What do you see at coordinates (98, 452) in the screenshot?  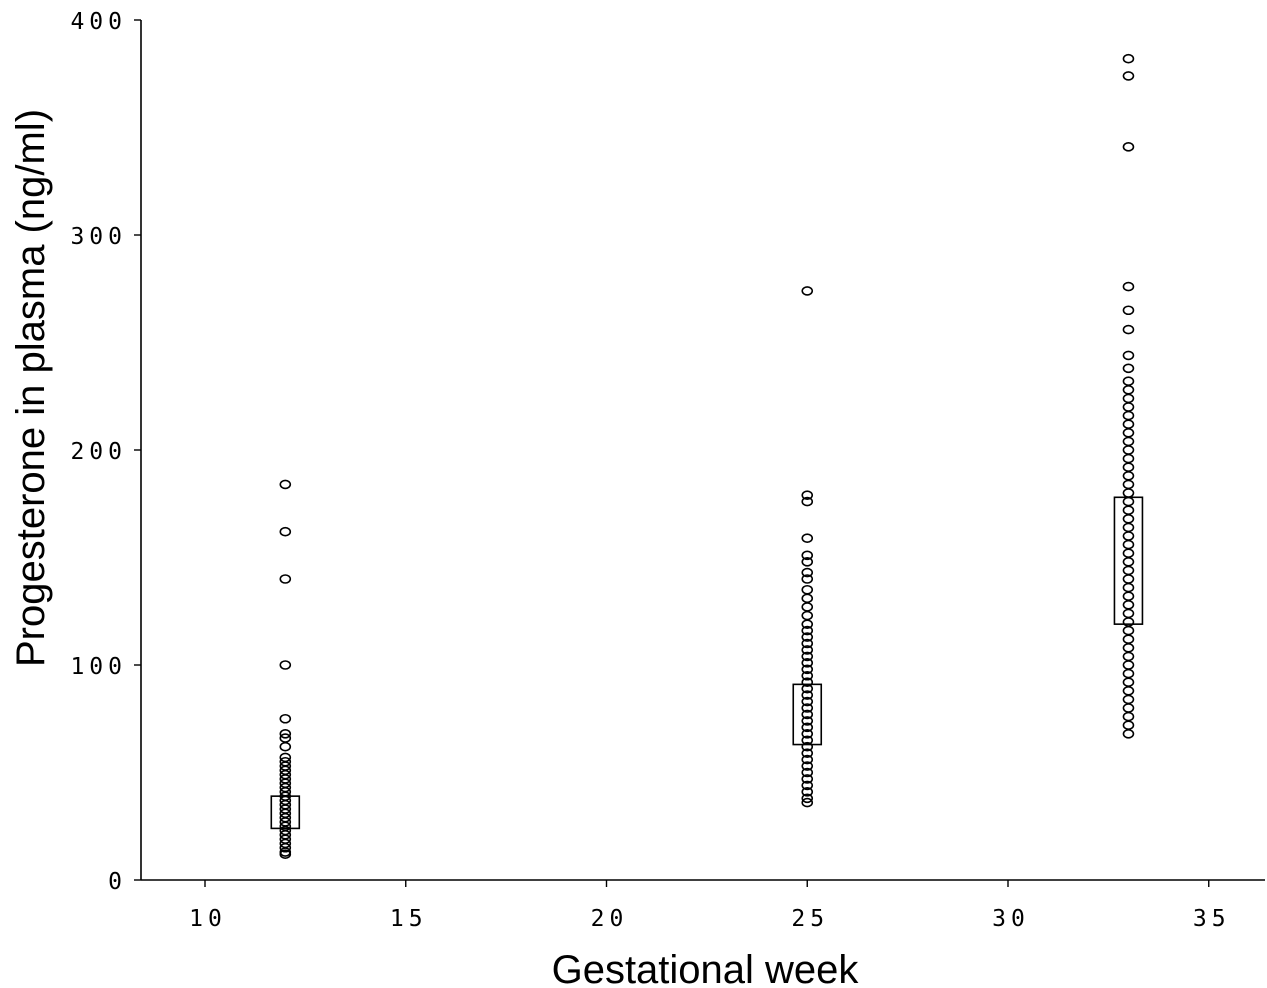 I see `y-tick-label: 200` at bounding box center [98, 452].